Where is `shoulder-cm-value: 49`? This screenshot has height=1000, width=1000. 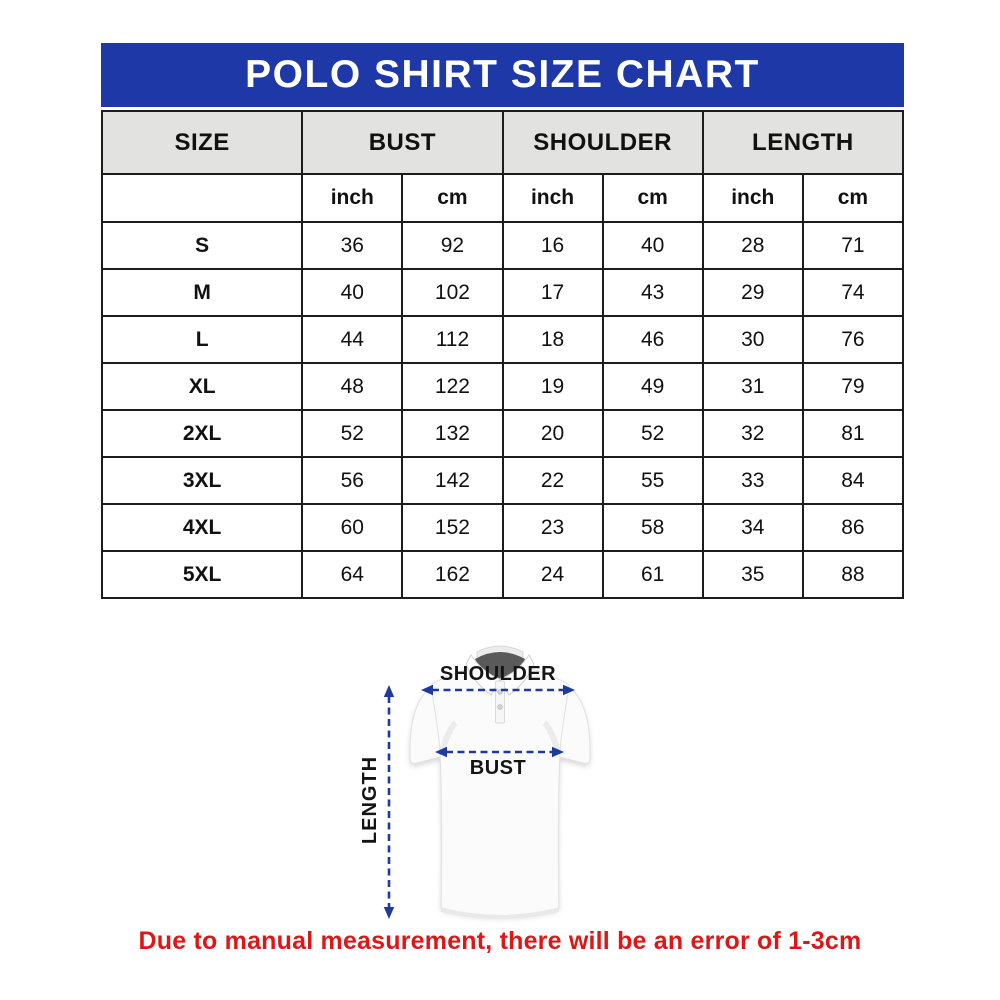 shoulder-cm-value: 49 is located at coordinates (652, 386).